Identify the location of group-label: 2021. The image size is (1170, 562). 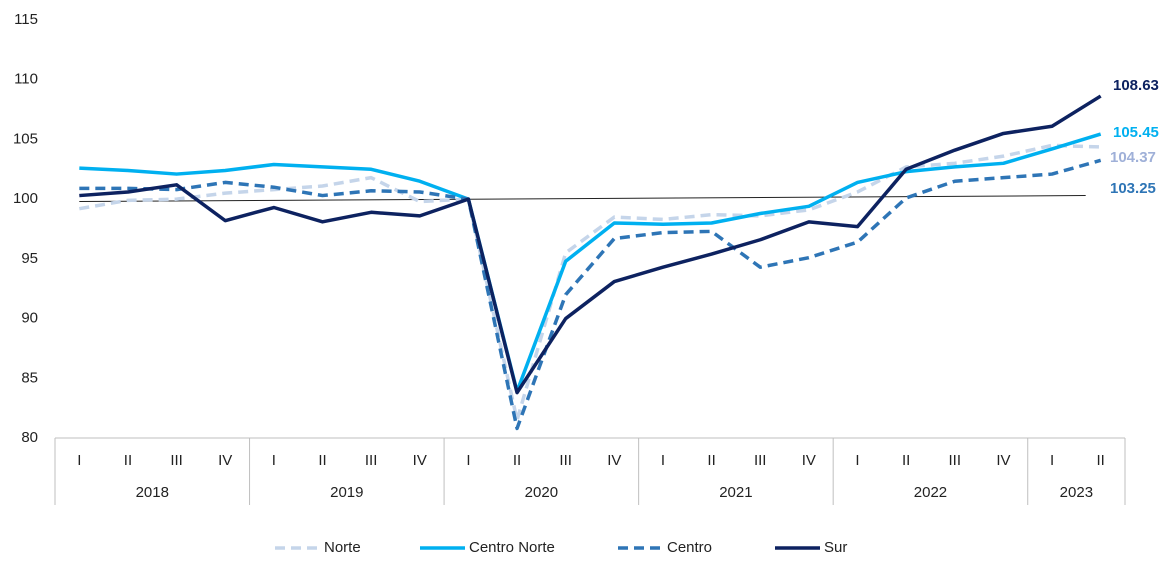
(735, 492).